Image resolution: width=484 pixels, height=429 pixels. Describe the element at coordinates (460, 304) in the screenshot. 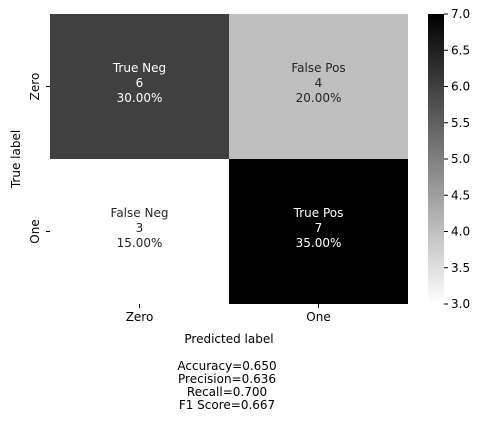

I see `colorbar-tick-label: 3.0` at that location.